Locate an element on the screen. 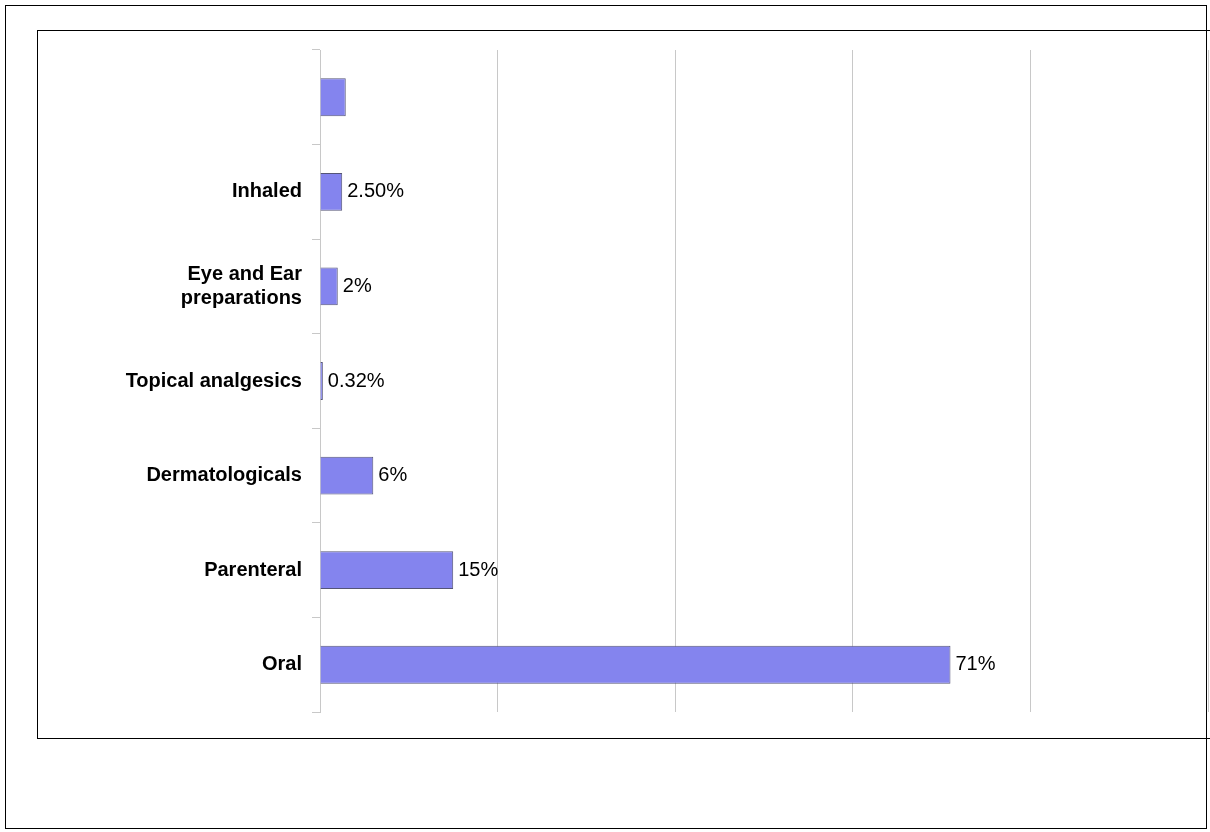  y-tick-label: Topical analgesics is located at coordinates (213, 379).